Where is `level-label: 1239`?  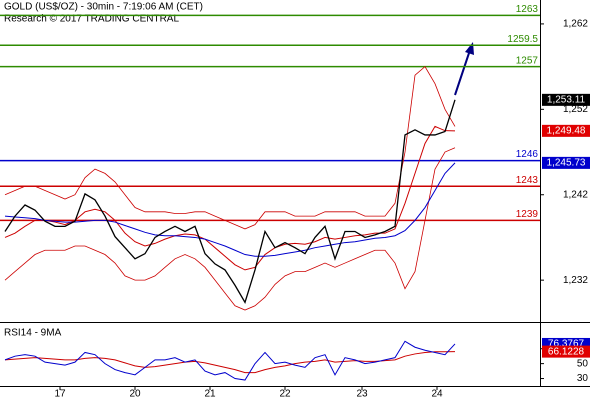 level-label: 1239 is located at coordinates (527, 214).